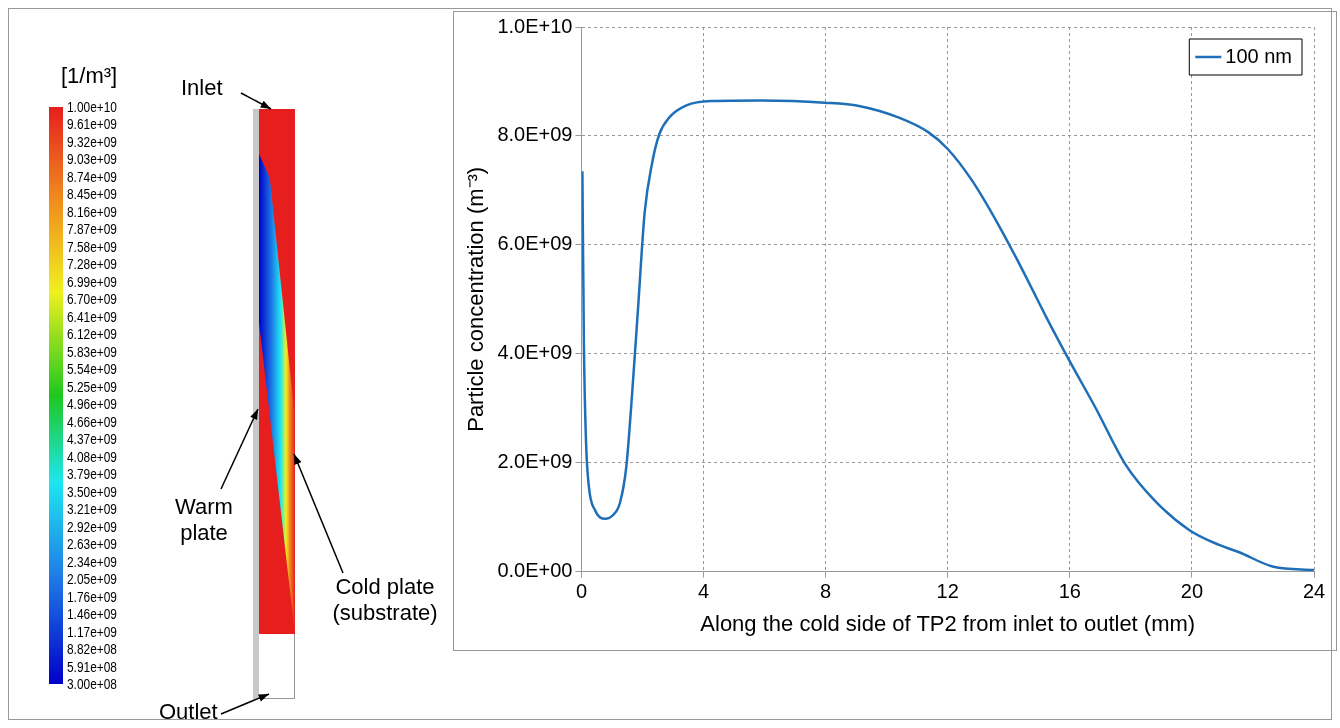 The height and width of the screenshot is (728, 1340). Describe the element at coordinates (92, 474) in the screenshot. I see `text: 3.79e+09` at that location.